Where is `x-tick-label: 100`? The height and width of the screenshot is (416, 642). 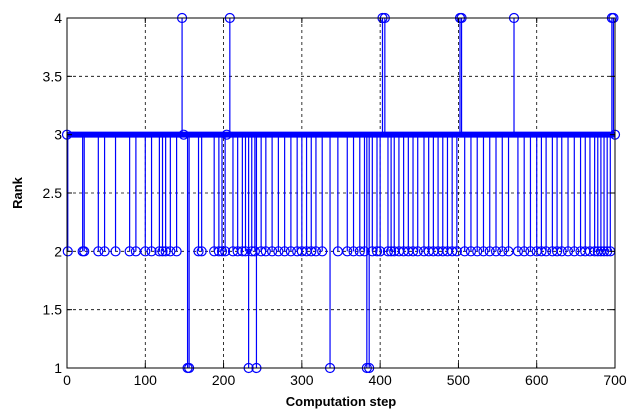 x-tick-label: 100 is located at coordinates (146, 380).